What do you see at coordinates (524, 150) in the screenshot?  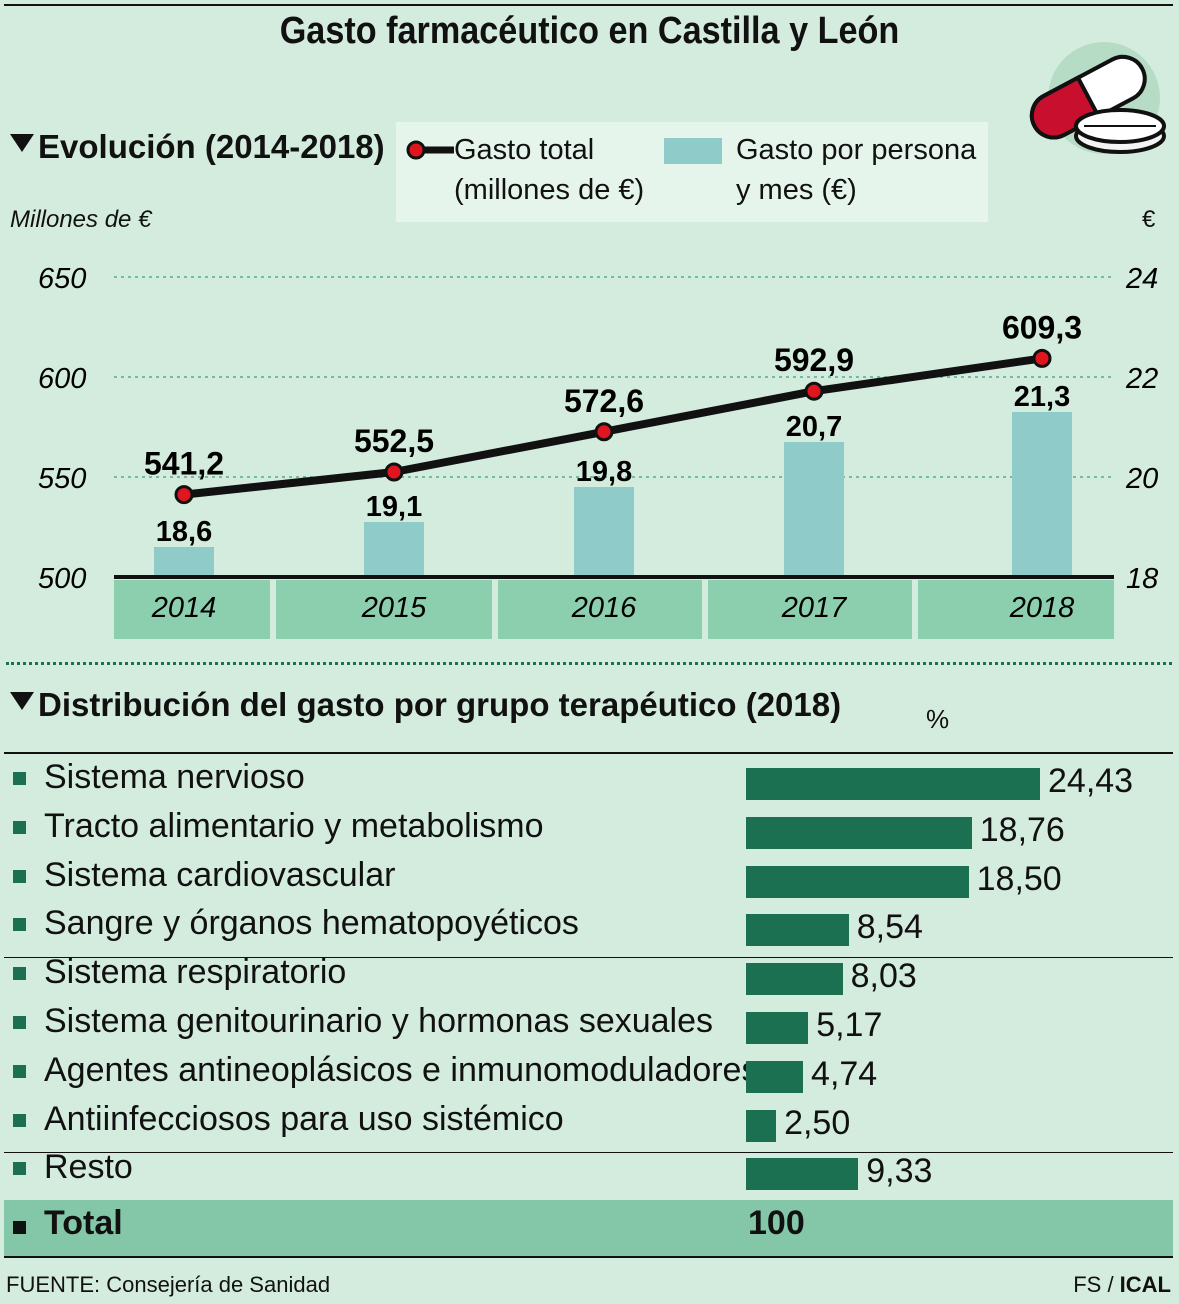 I see `legend-line-label-1: Gasto total` at bounding box center [524, 150].